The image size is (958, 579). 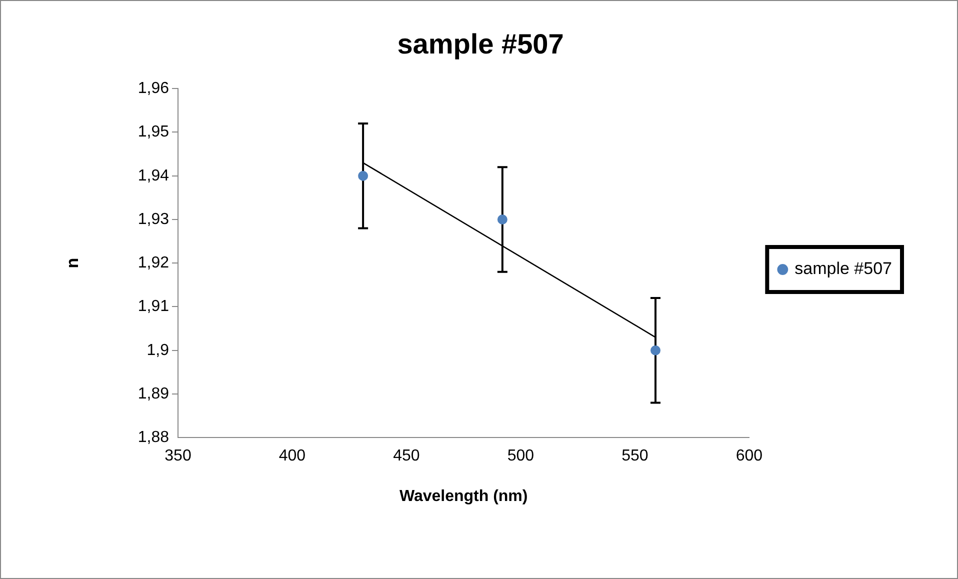 I want to click on y-tick-label: 1,93, so click(x=154, y=219).